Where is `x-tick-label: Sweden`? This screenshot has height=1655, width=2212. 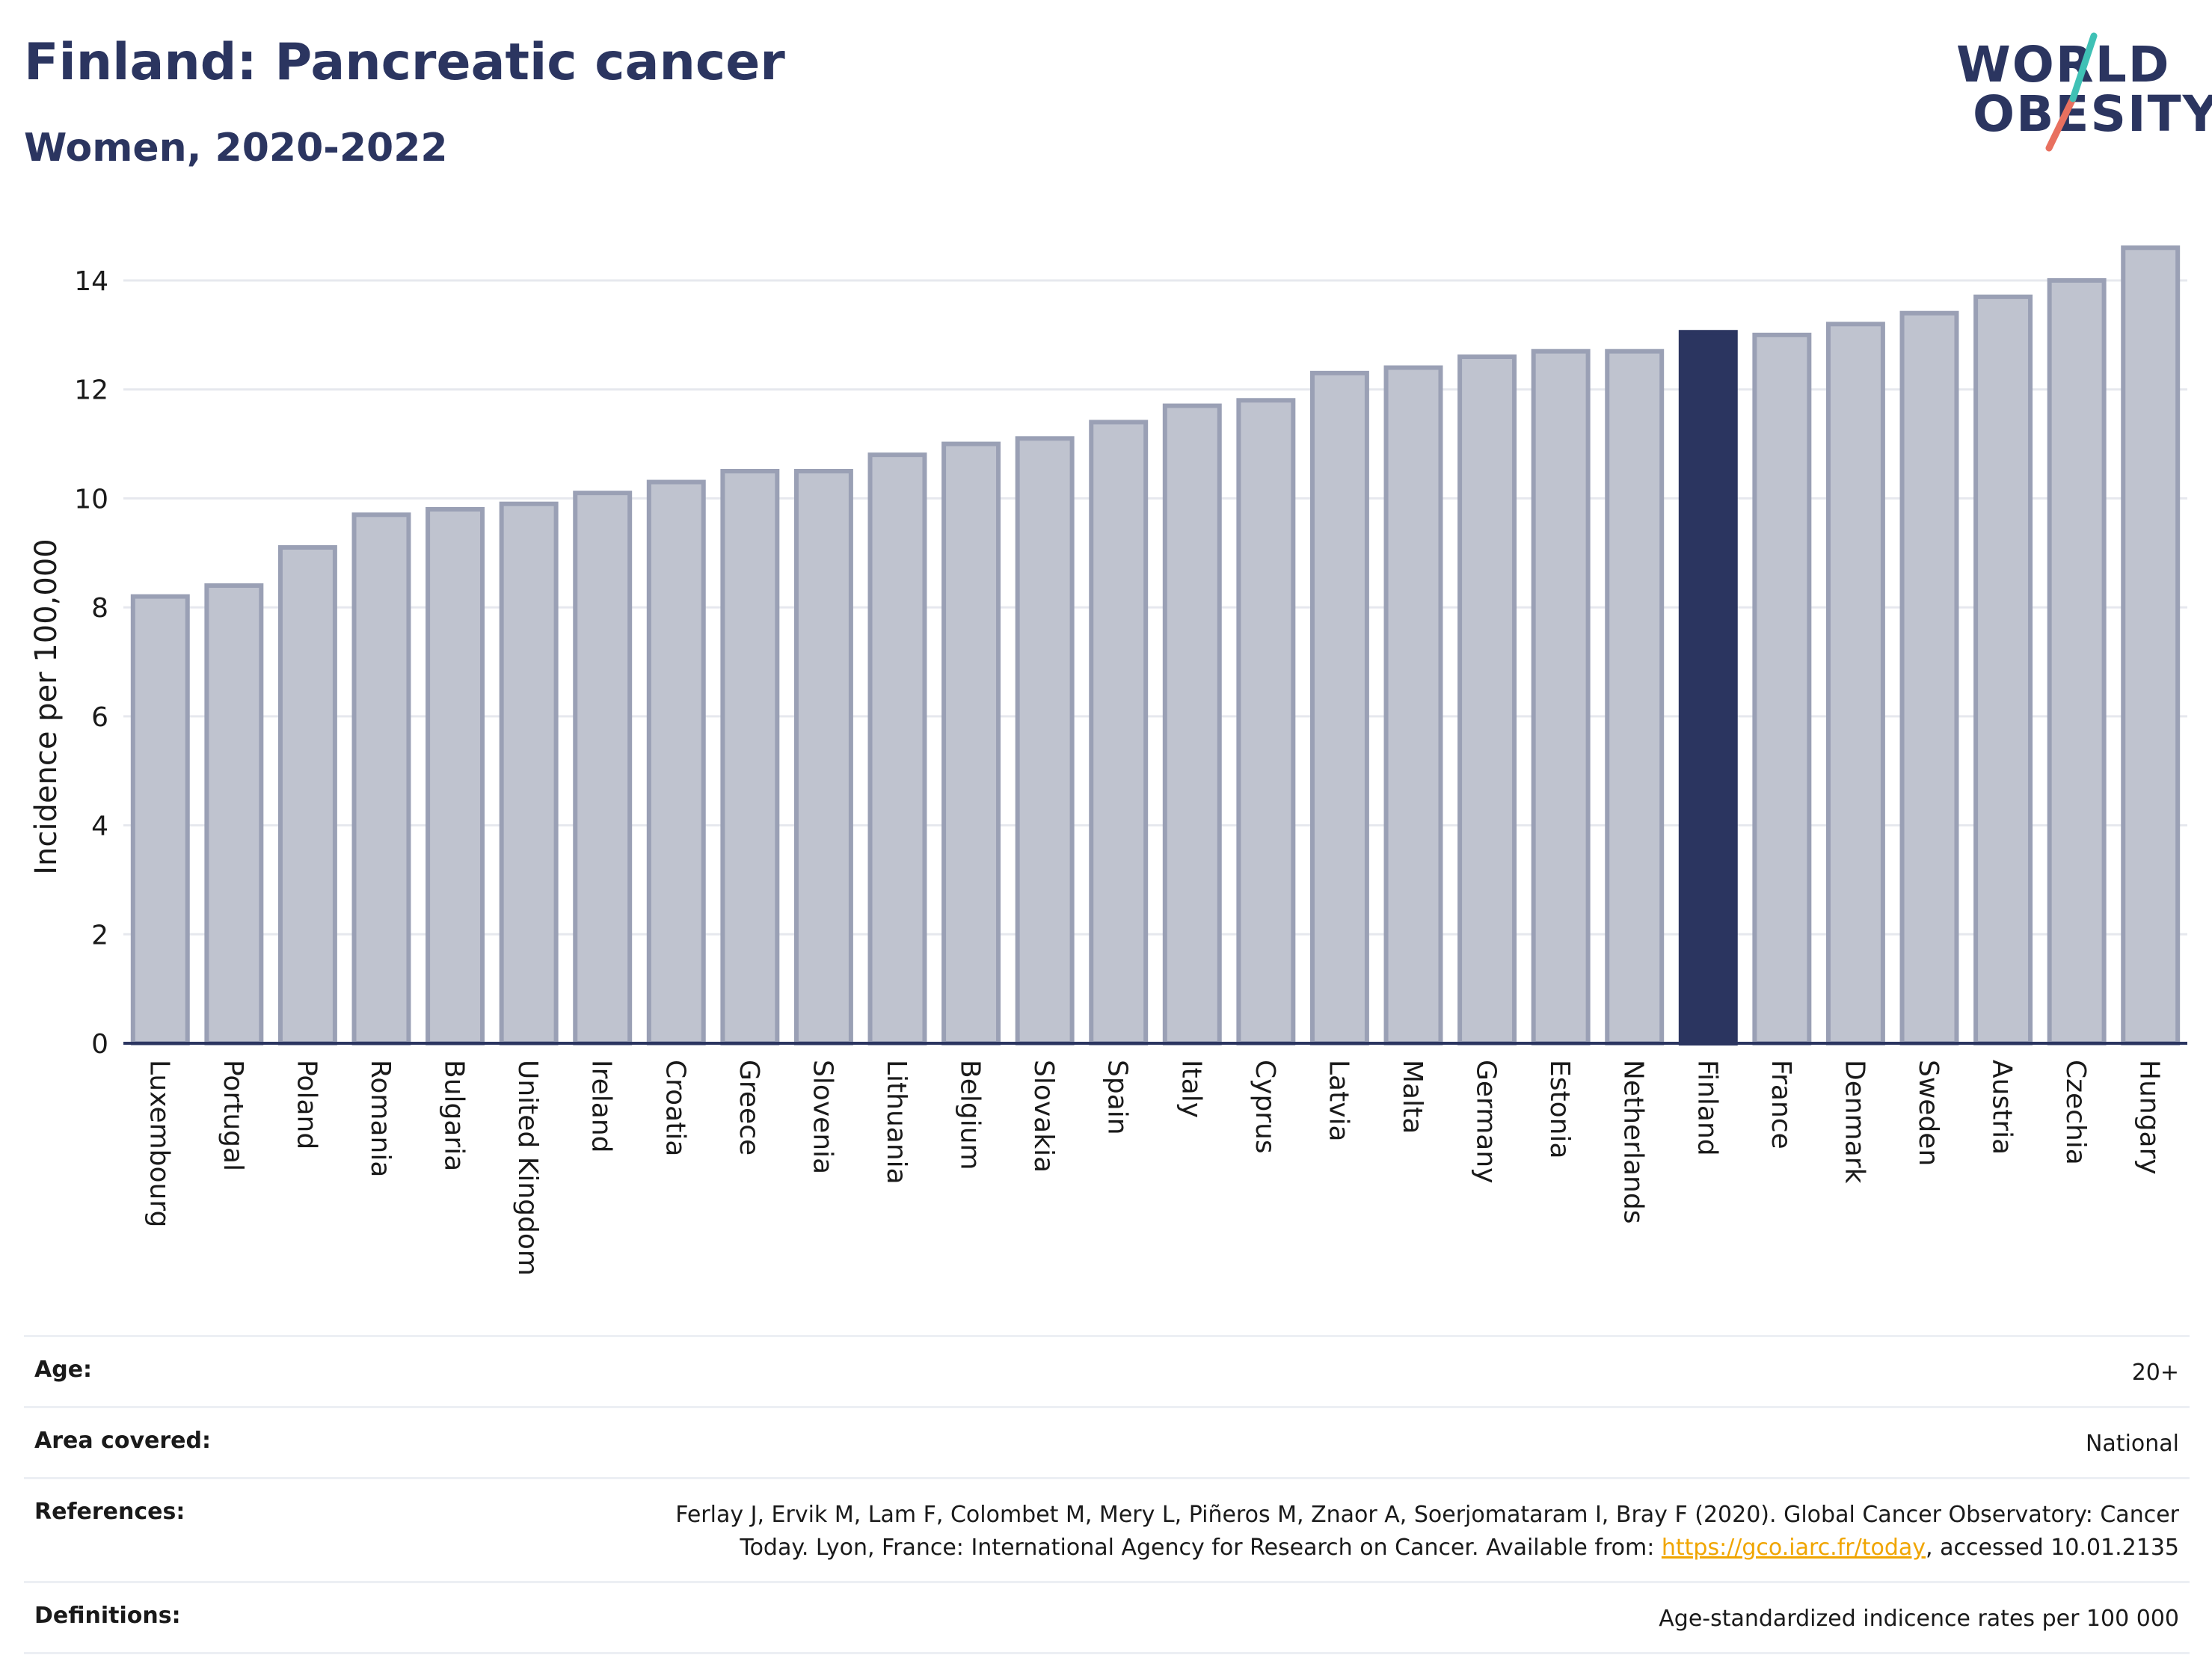 x-tick-label: Sweden is located at coordinates (1928, 1113).